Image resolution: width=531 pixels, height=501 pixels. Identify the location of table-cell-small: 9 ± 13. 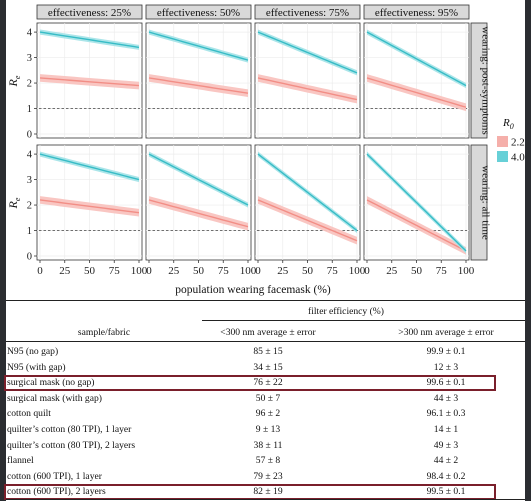
(268, 429).